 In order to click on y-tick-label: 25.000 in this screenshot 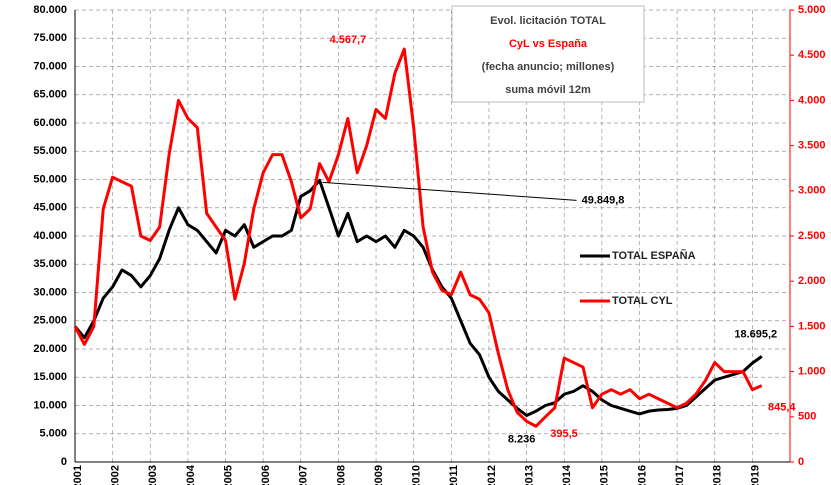, I will do `click(50, 321)`.